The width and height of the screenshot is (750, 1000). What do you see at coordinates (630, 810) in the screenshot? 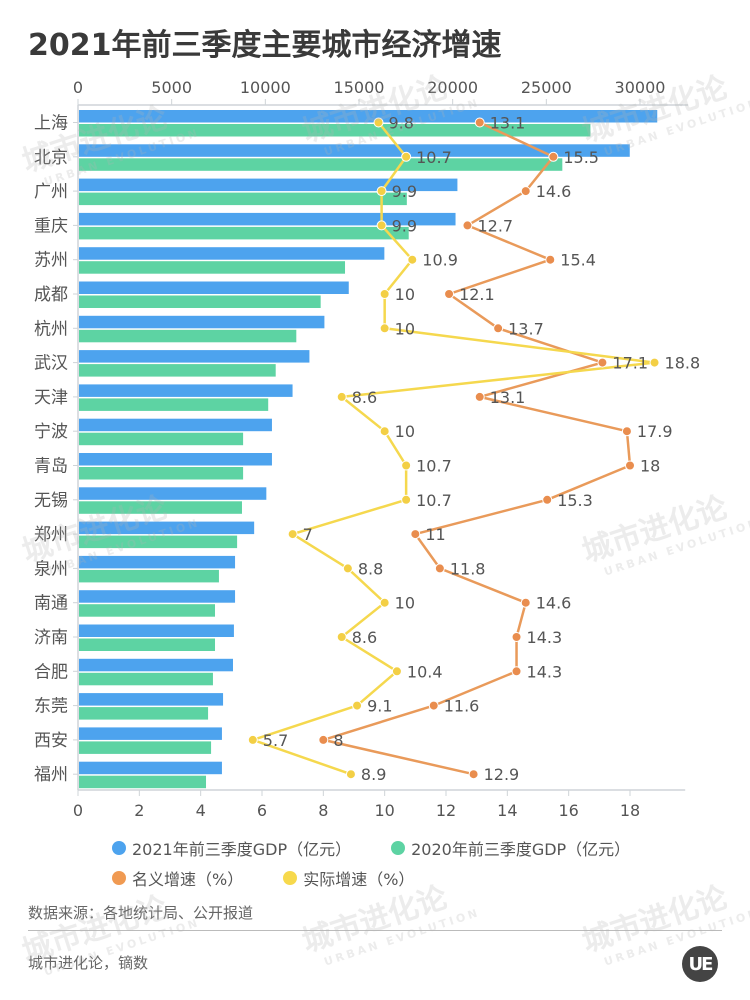
I see `bottom-axis-tick-label: 18` at bounding box center [630, 810].